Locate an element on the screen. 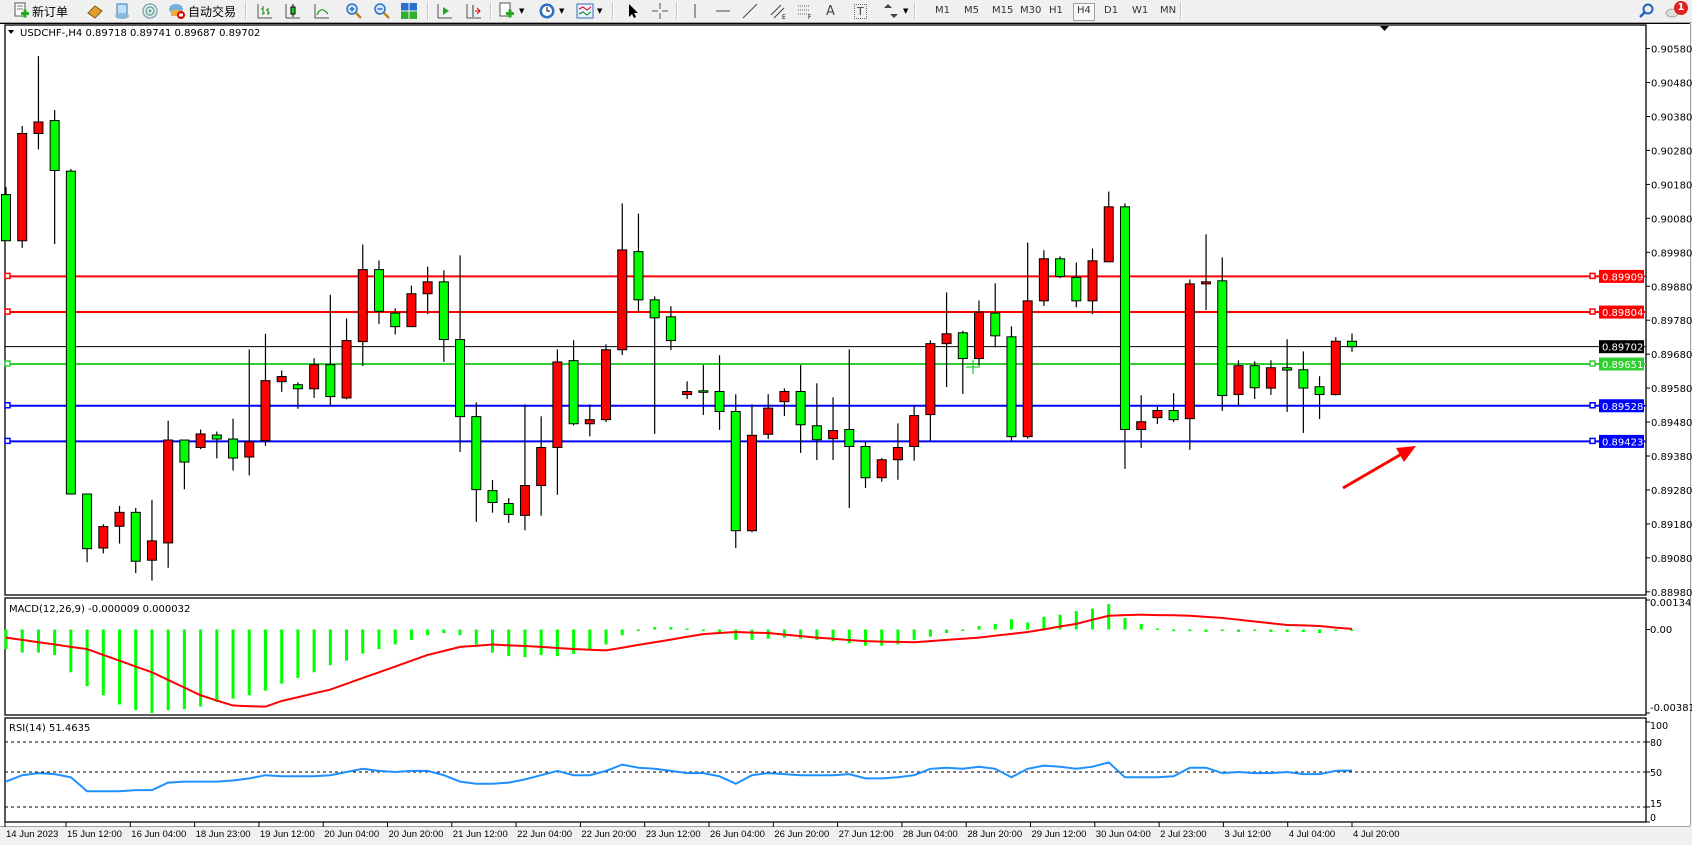 The image size is (1692, 845). timeframe-m30: M30 is located at coordinates (1031, 10).